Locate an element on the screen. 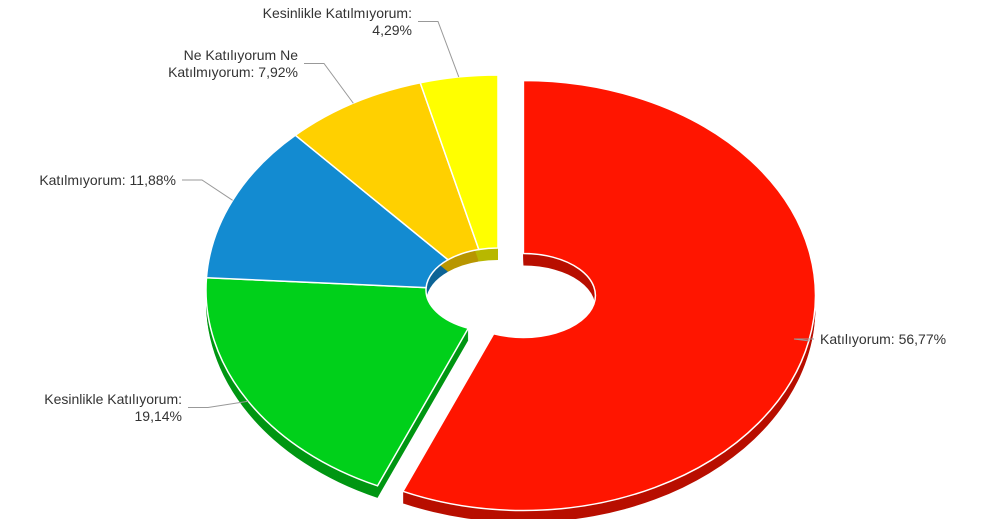  slice-label-line: Katılmıyorum: 11,88% is located at coordinates (107, 180).